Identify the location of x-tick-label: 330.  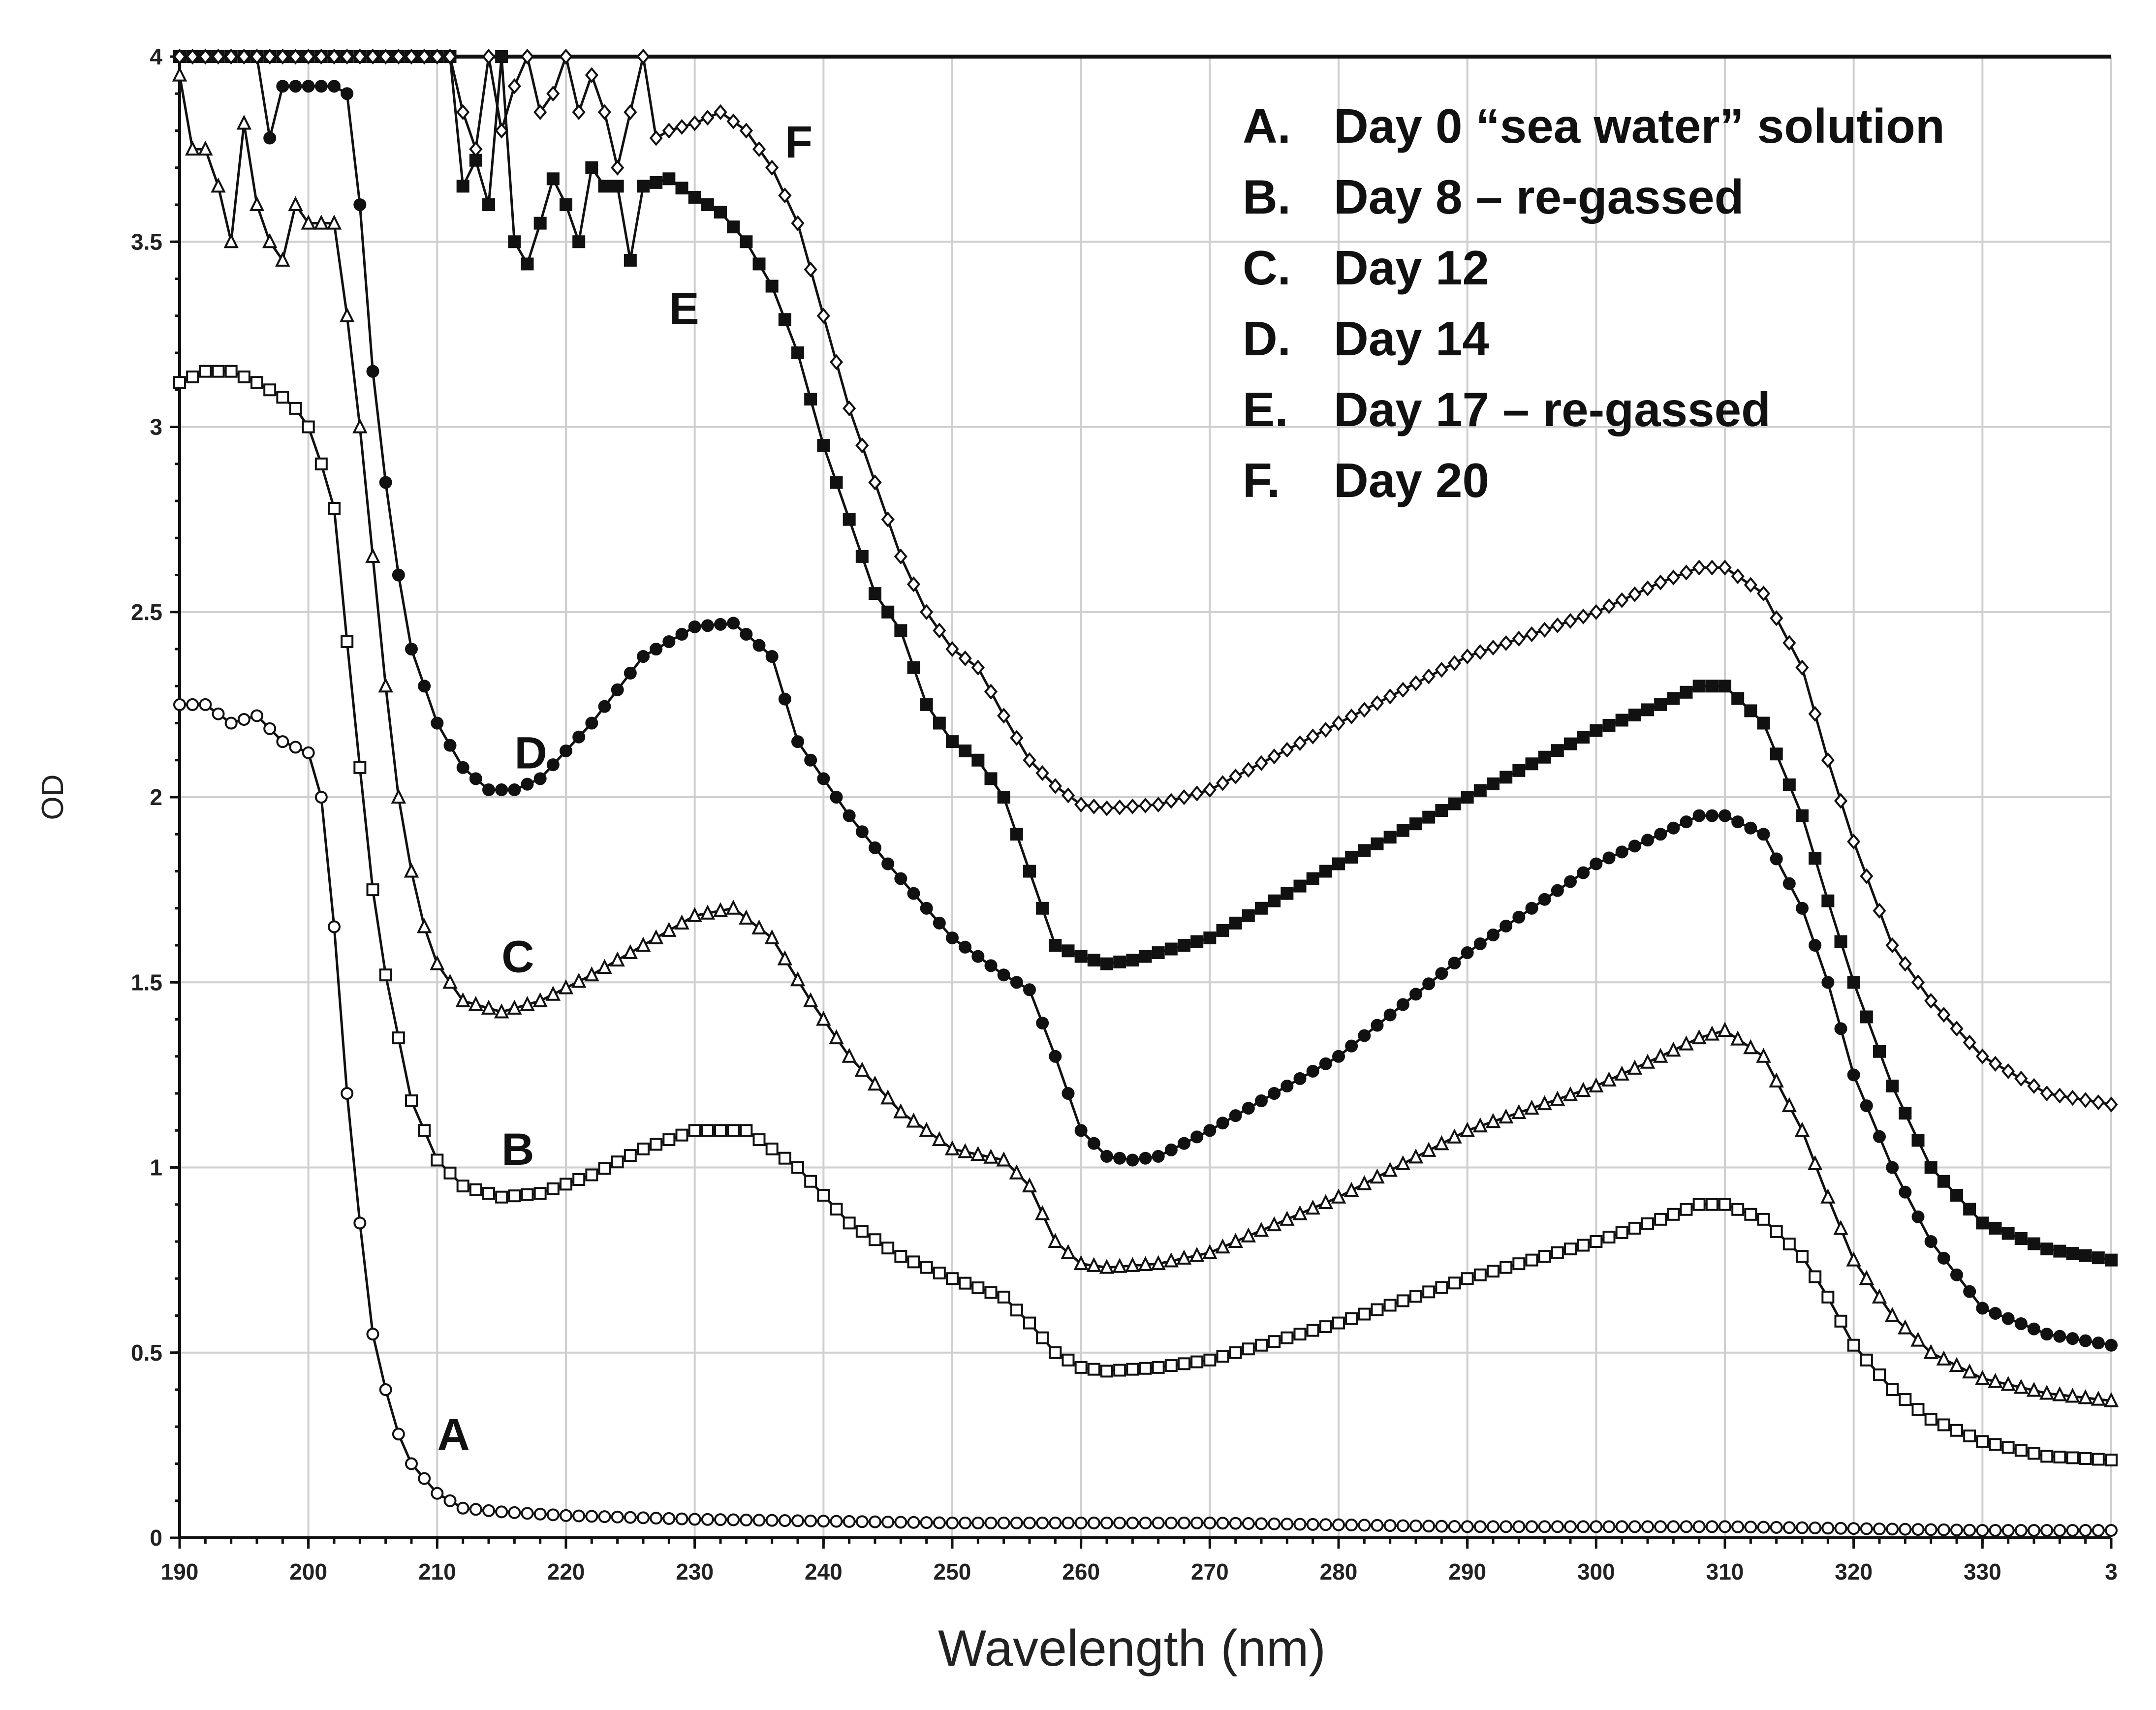
(1982, 1572).